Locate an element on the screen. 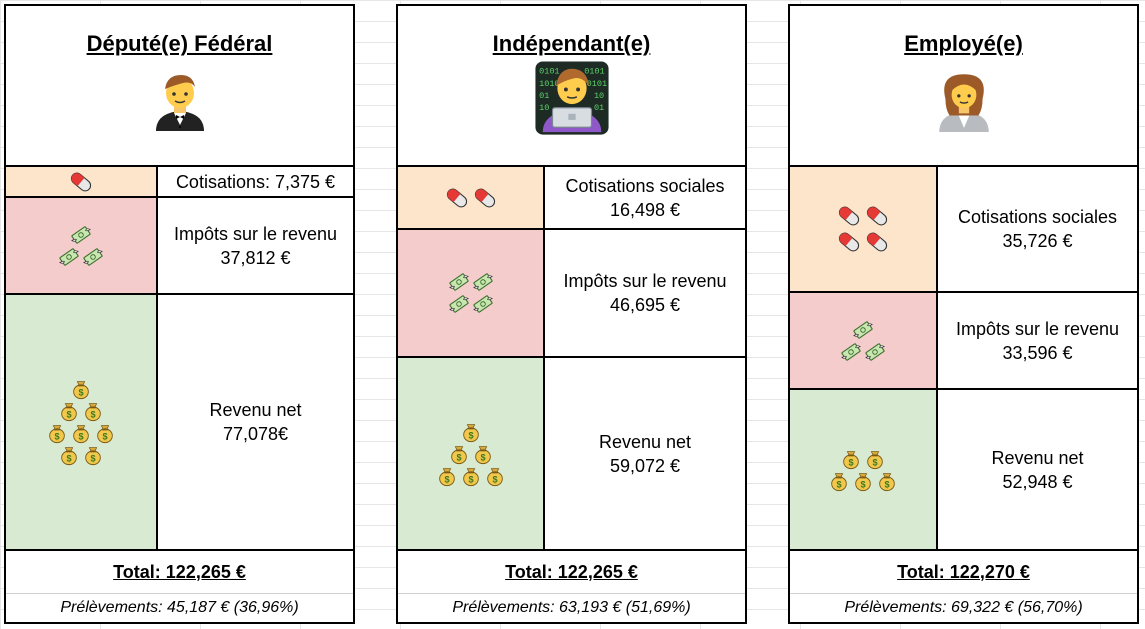 This screenshot has width=1145, height=629. card-header: Député(e) Fédéral is located at coordinates (179, 86).